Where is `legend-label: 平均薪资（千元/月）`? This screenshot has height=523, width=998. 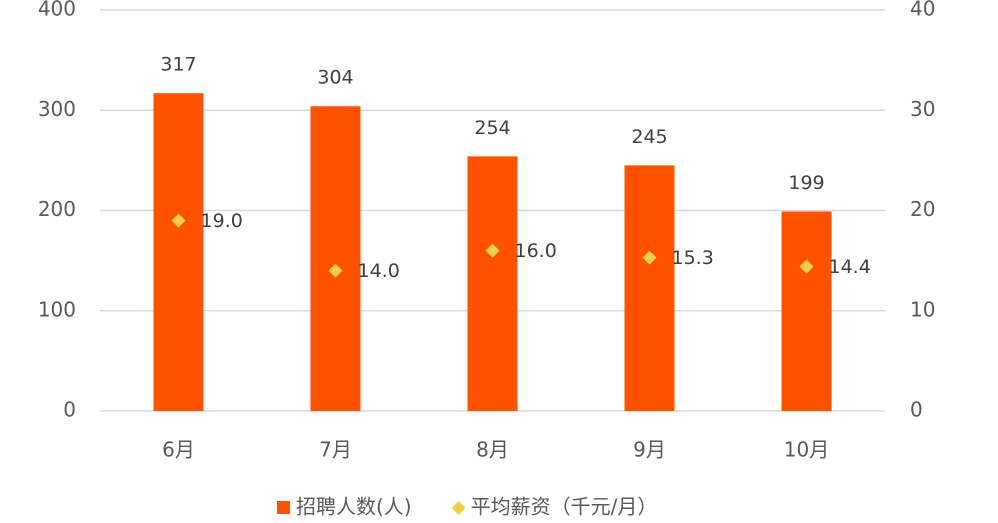 legend-label: 平均薪资（千元/月） is located at coordinates (564, 507).